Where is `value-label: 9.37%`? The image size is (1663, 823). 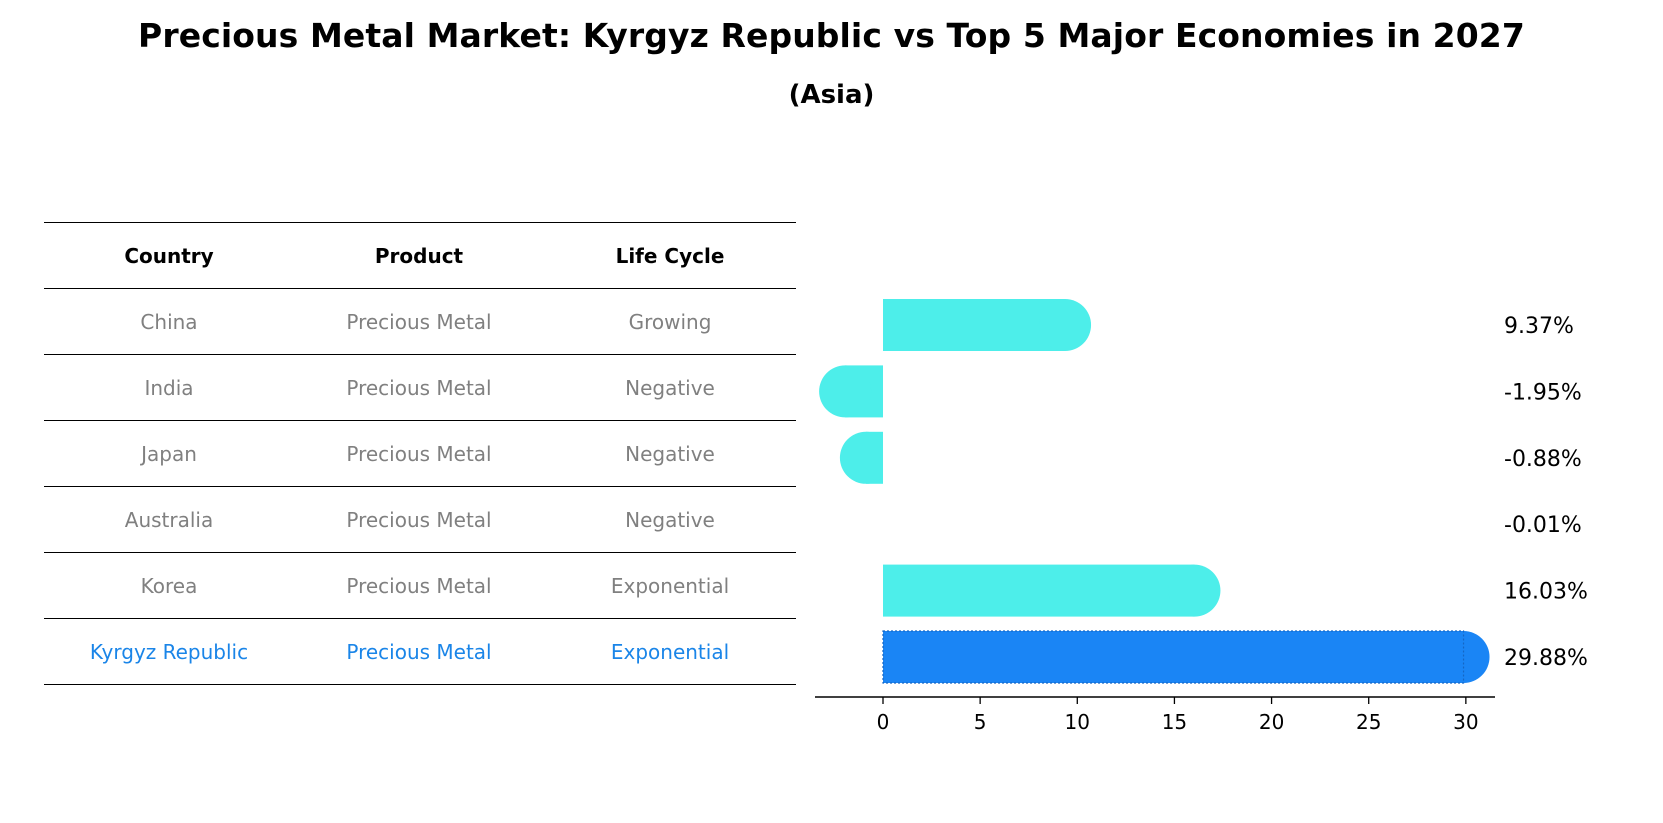 value-label: 9.37% is located at coordinates (1539, 326).